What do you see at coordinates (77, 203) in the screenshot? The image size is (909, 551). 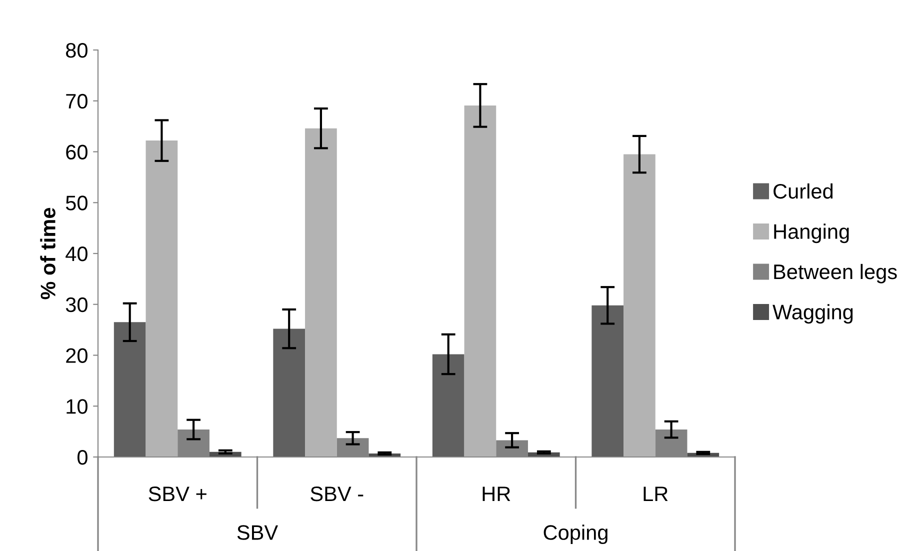 I see `y-tick-label: 50` at bounding box center [77, 203].